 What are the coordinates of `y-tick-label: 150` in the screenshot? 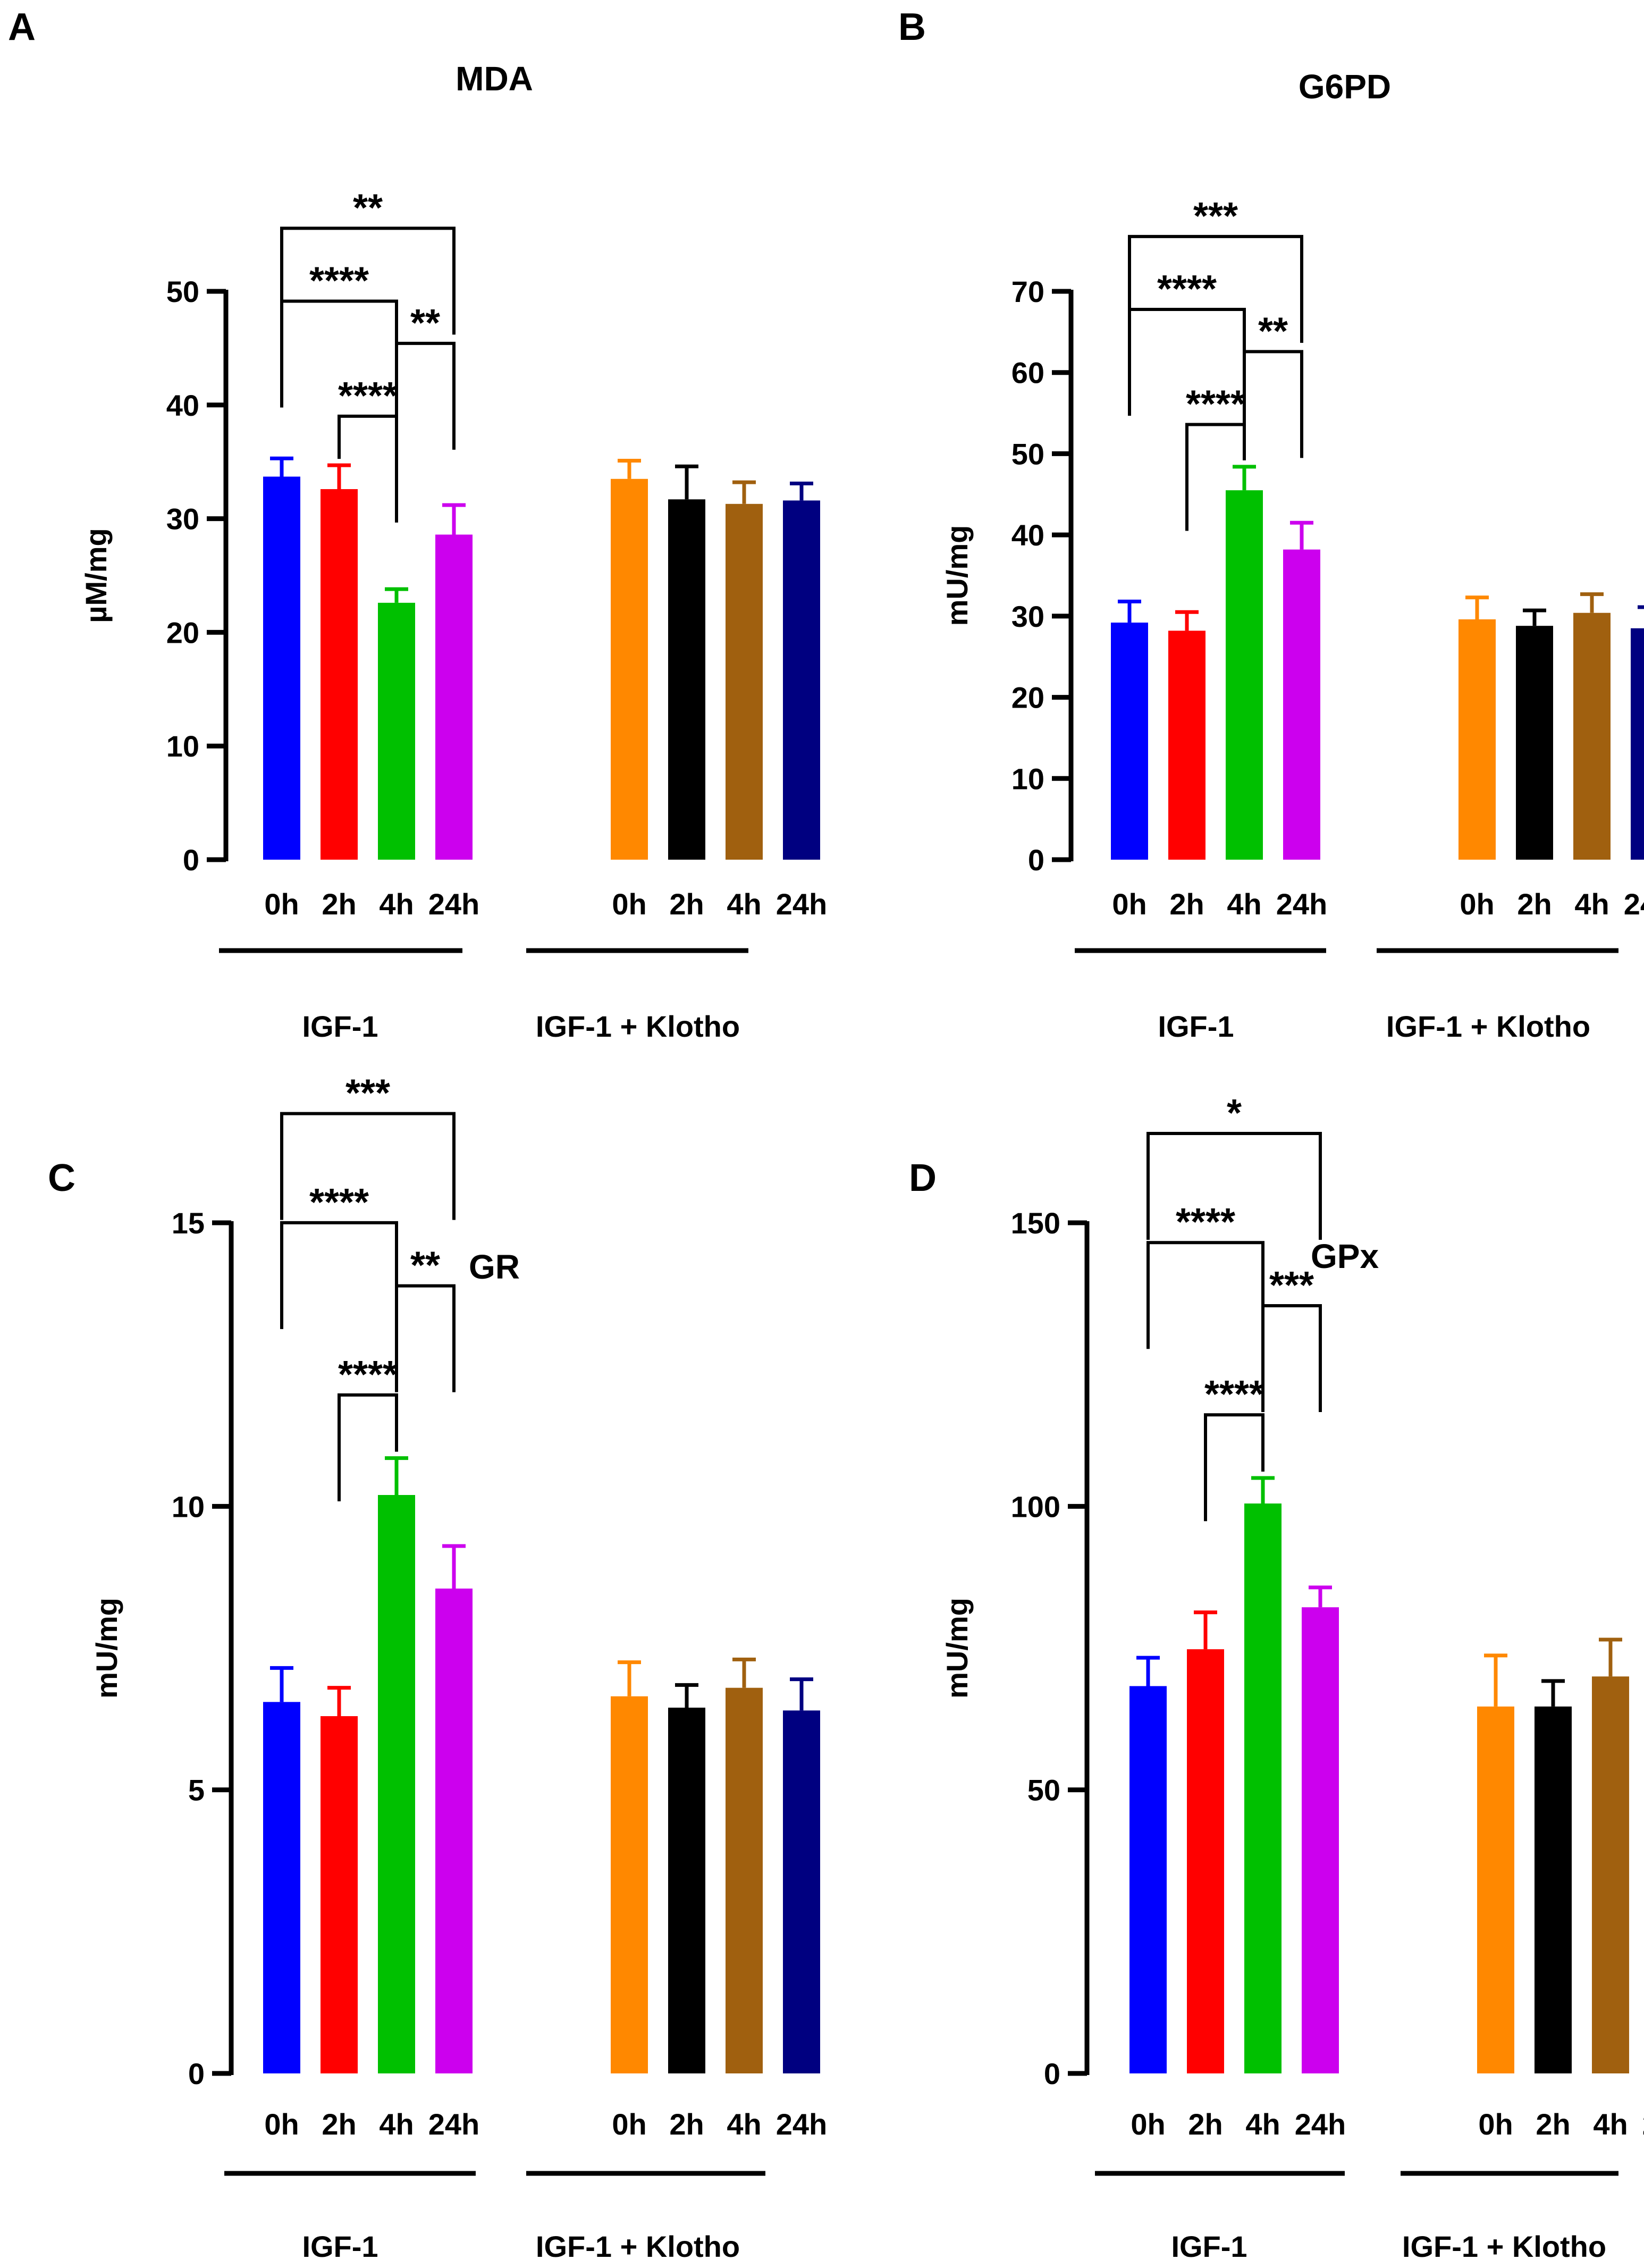 It's located at (1035, 1223).